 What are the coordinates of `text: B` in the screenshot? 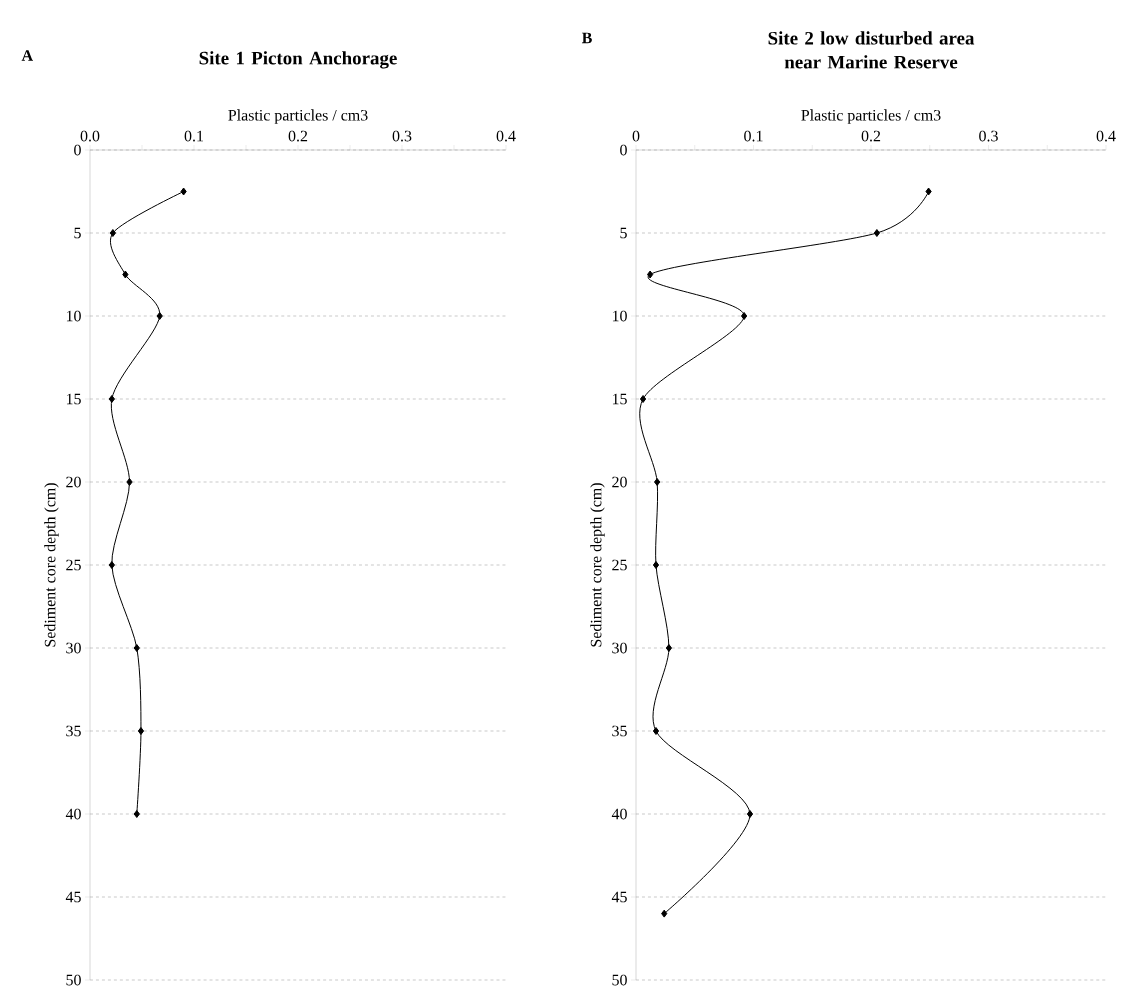 It's located at (586, 38).